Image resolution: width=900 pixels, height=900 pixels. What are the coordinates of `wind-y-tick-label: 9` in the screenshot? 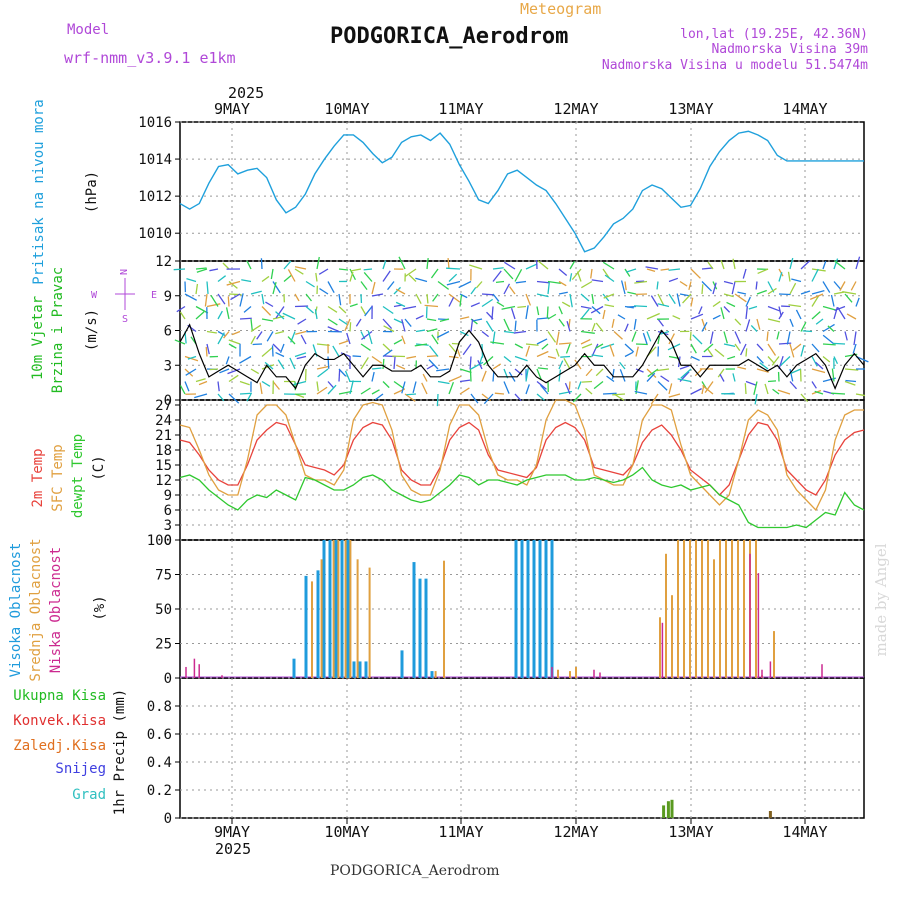 It's located at (168, 297).